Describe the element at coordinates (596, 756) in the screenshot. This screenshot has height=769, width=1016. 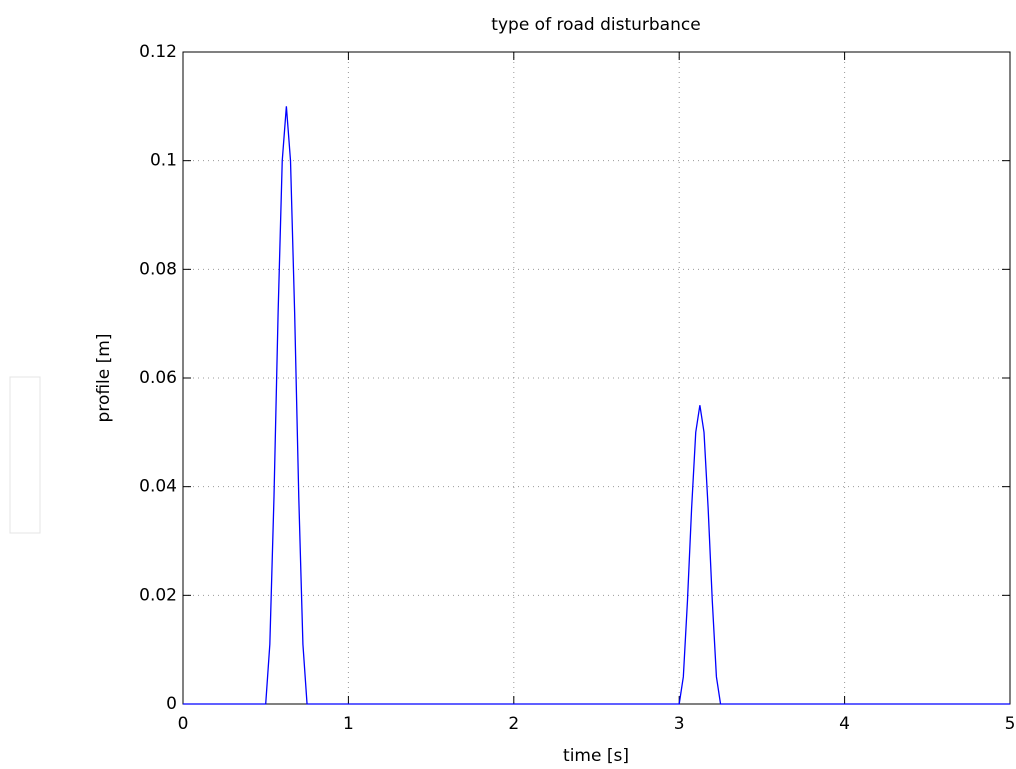
I see `x-axis-label: time [s]` at that location.